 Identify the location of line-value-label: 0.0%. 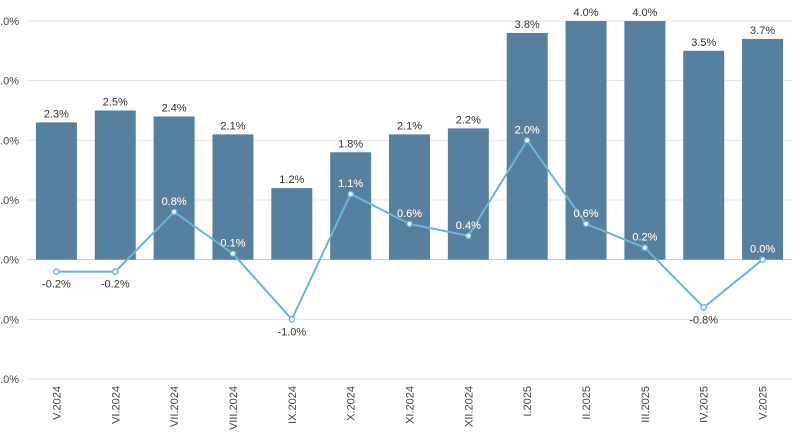
(762, 250).